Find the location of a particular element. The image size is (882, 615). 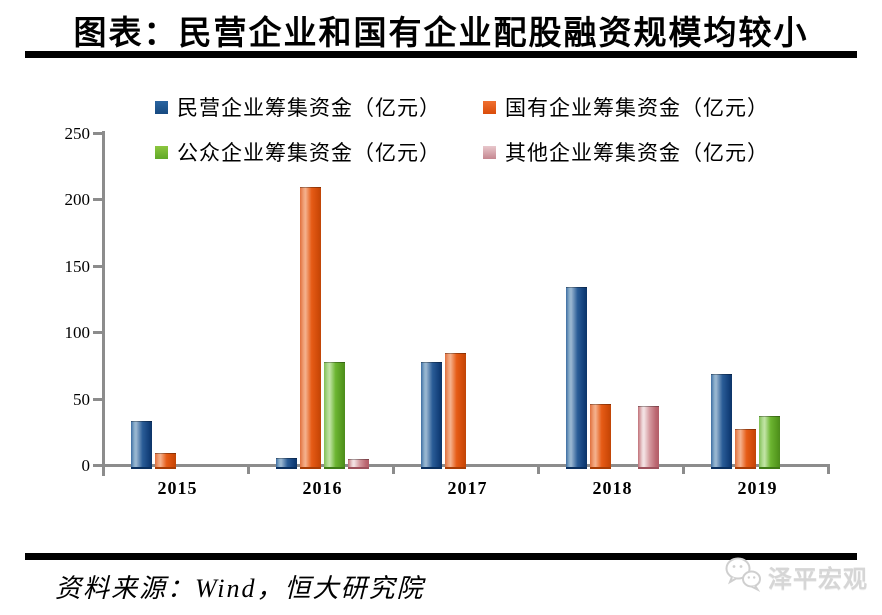

legend-swatch-blue-icon is located at coordinates (161, 107).